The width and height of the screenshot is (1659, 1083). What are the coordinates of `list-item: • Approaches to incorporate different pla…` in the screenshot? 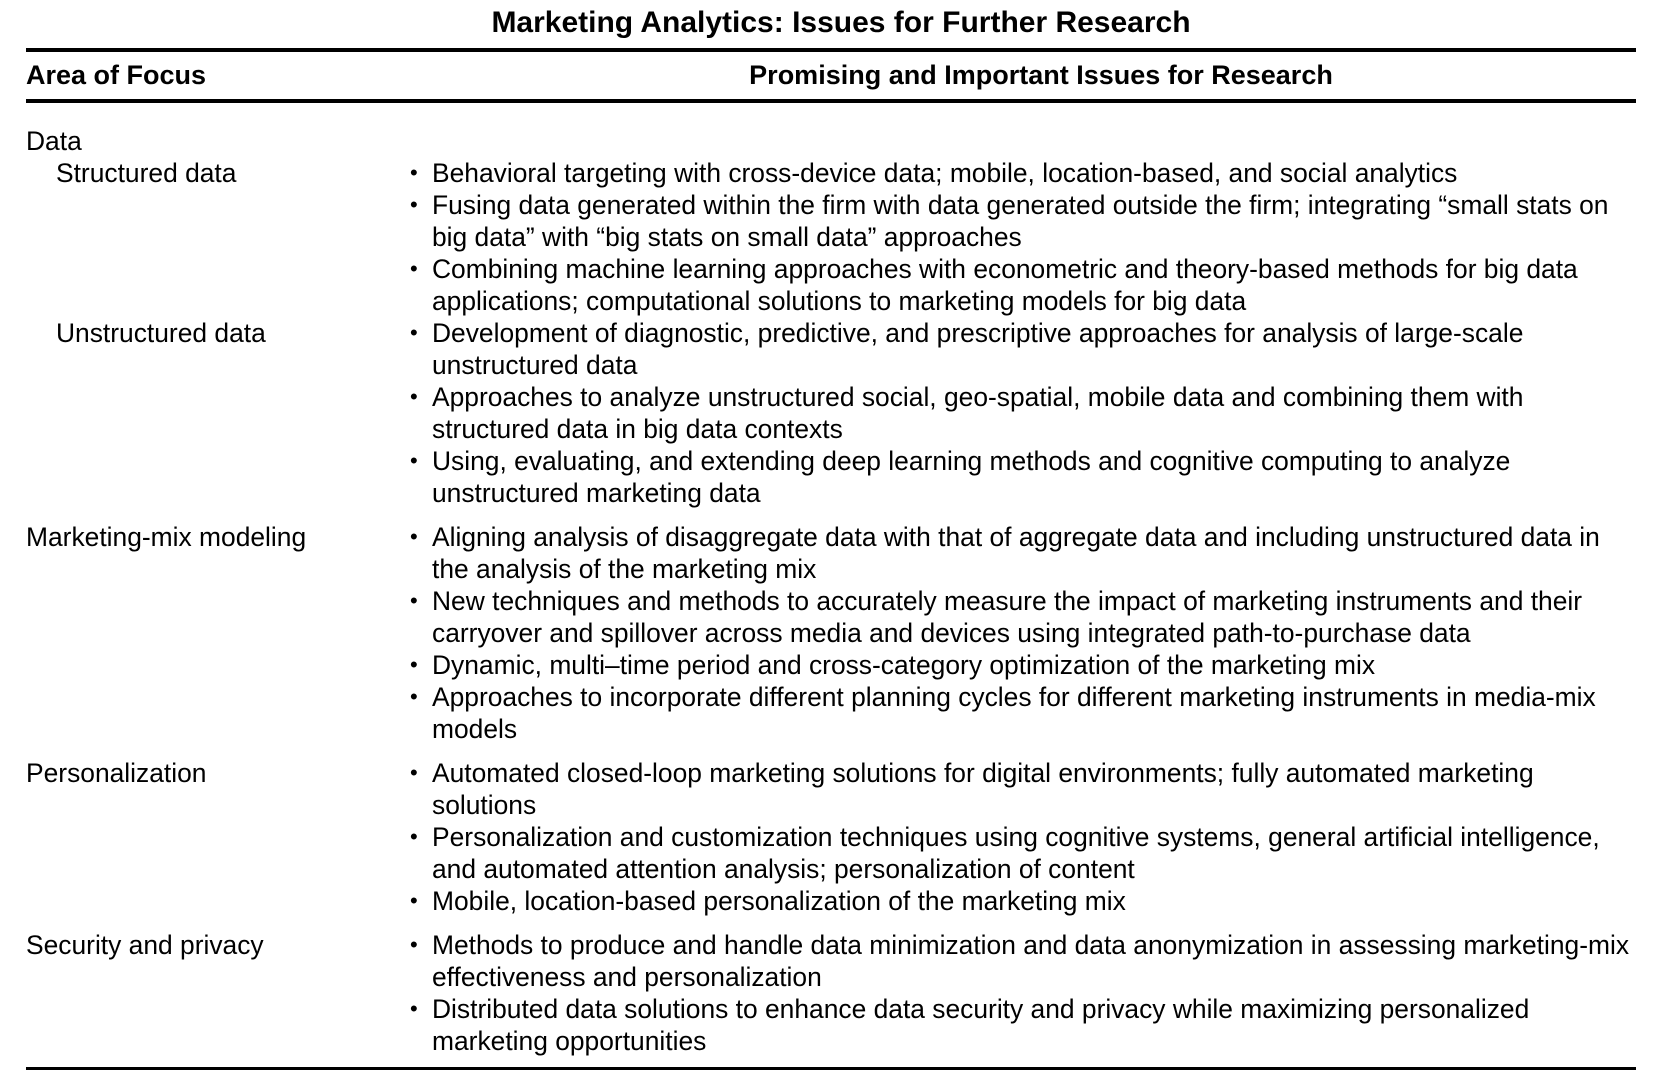 It's located at (1023, 713).